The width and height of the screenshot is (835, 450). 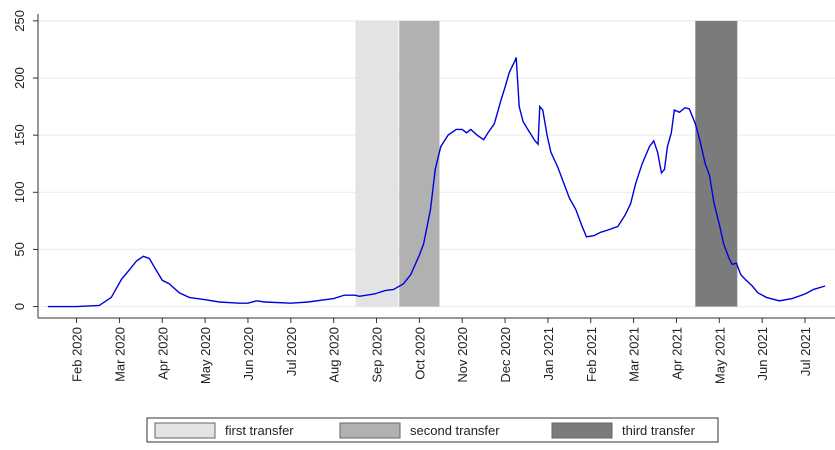 What do you see at coordinates (19, 21) in the screenshot?
I see `y-tick-label: 250` at bounding box center [19, 21].